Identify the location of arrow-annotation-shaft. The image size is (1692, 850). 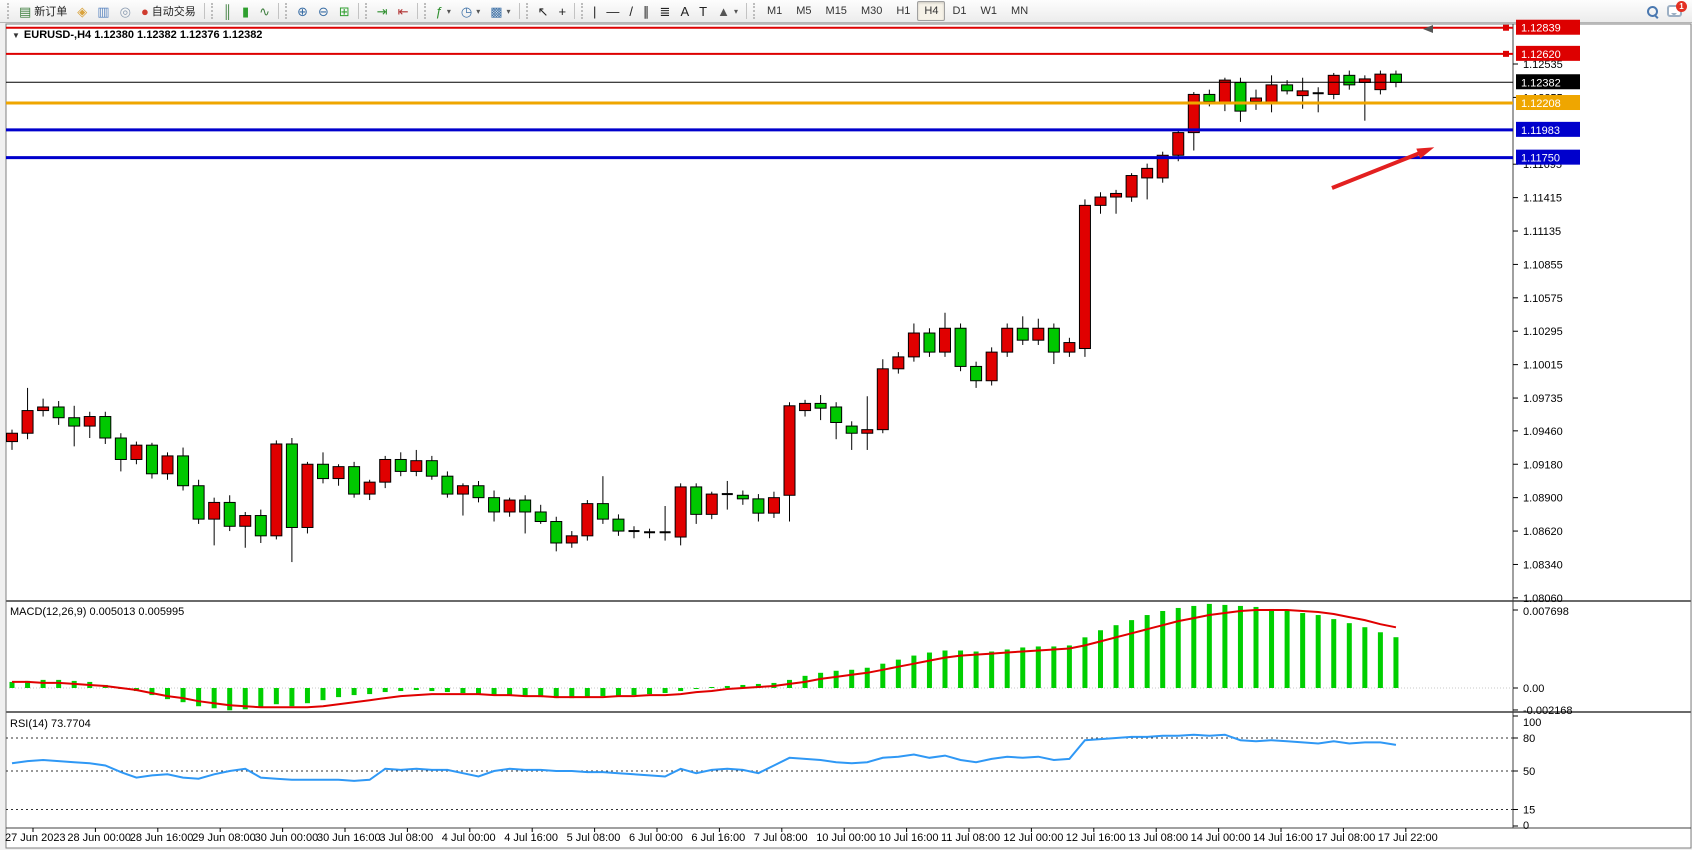
(1378, 169).